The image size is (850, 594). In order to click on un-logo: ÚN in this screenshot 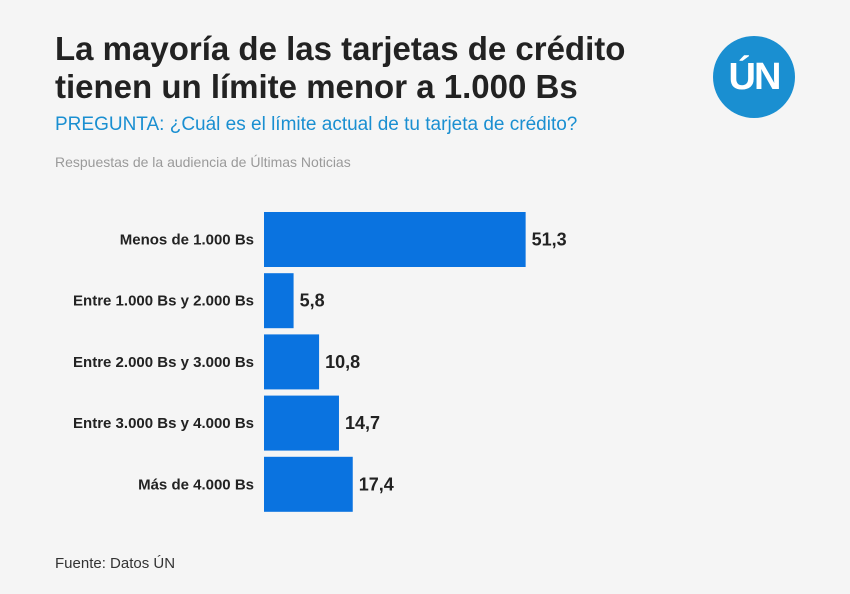, I will do `click(754, 77)`.